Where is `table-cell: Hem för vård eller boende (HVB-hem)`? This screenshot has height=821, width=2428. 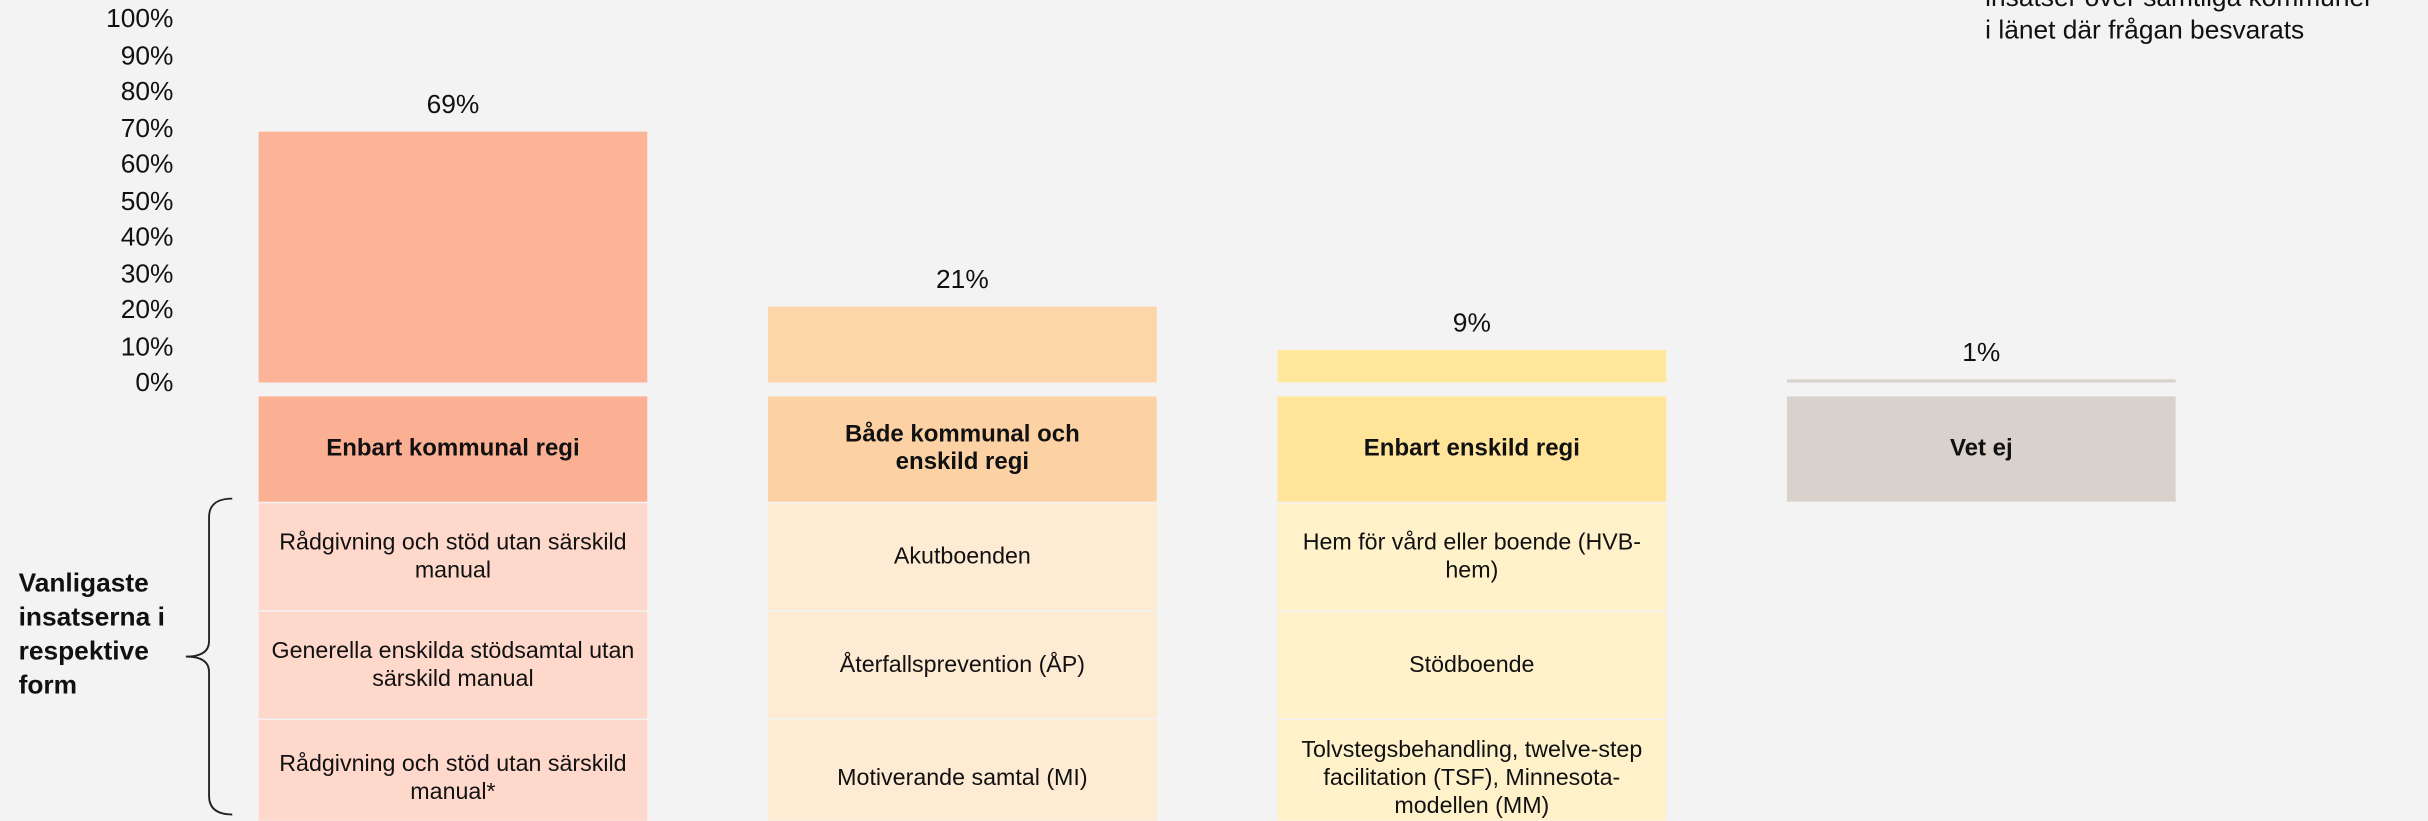 table-cell: Hem för vård eller boende (HVB-hem) is located at coordinates (1472, 557).